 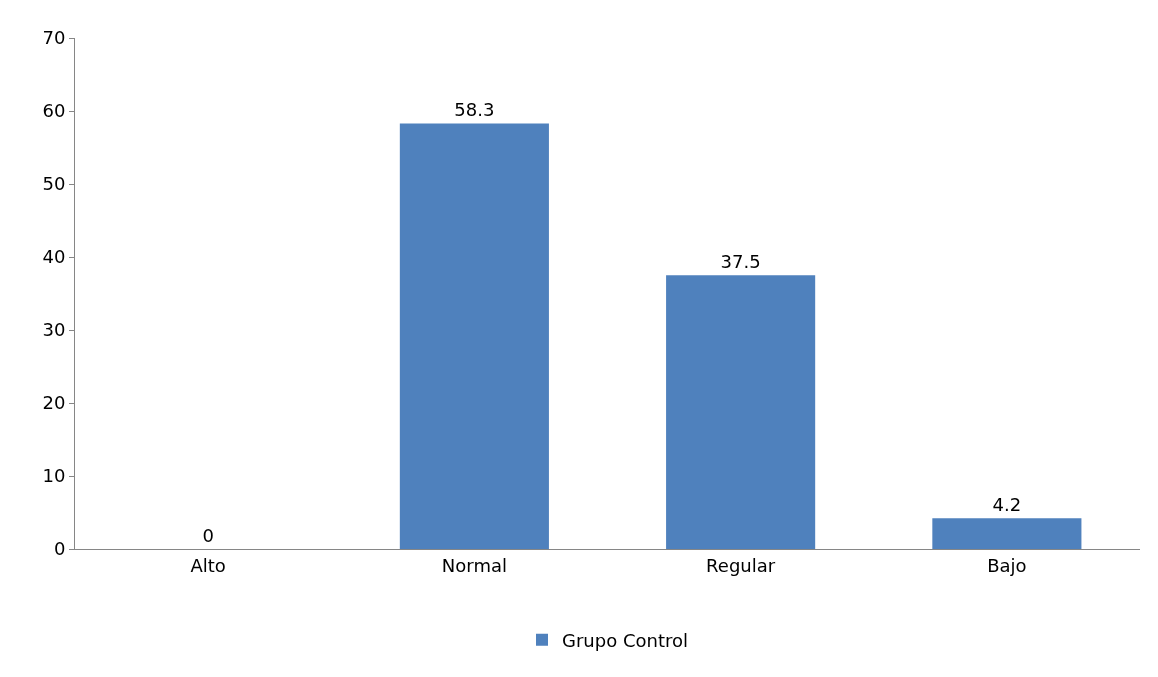 I want to click on data-label: 37.5, so click(x=740, y=262).